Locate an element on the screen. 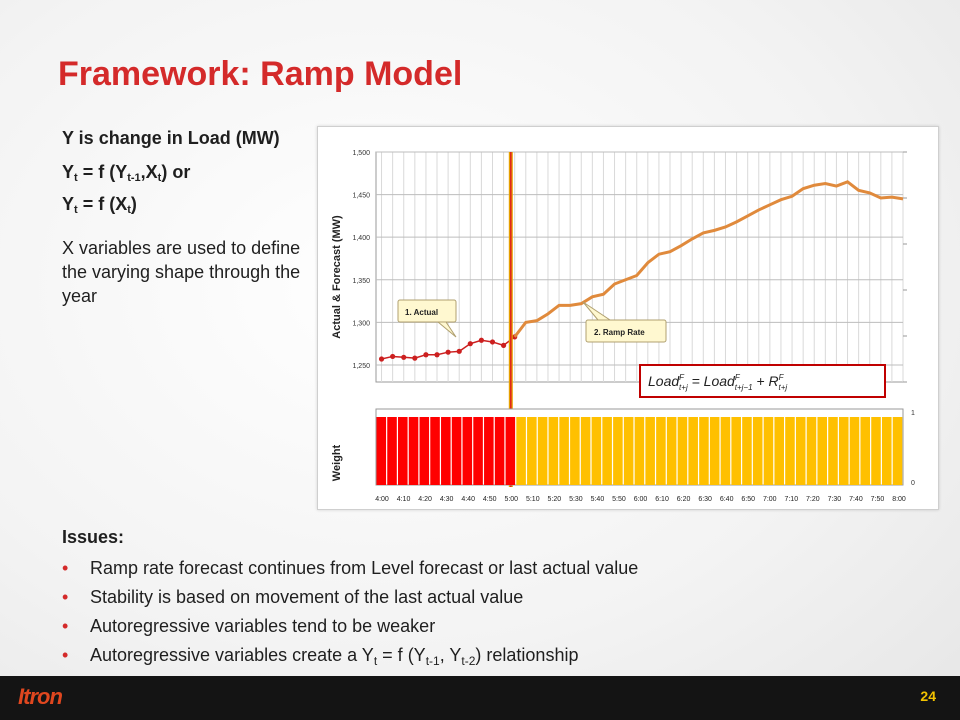  x-tick-label: 4:00 is located at coordinates (382, 499).